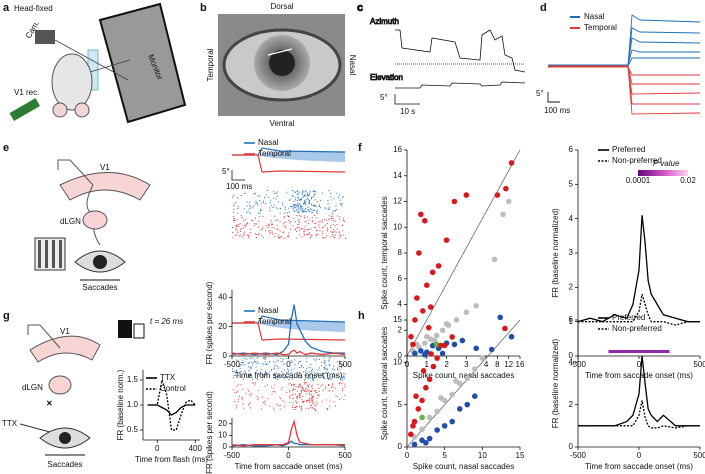 The width and height of the screenshot is (705, 474). Describe the element at coordinates (91, 60) in the screenshot. I see `ray` at that location.